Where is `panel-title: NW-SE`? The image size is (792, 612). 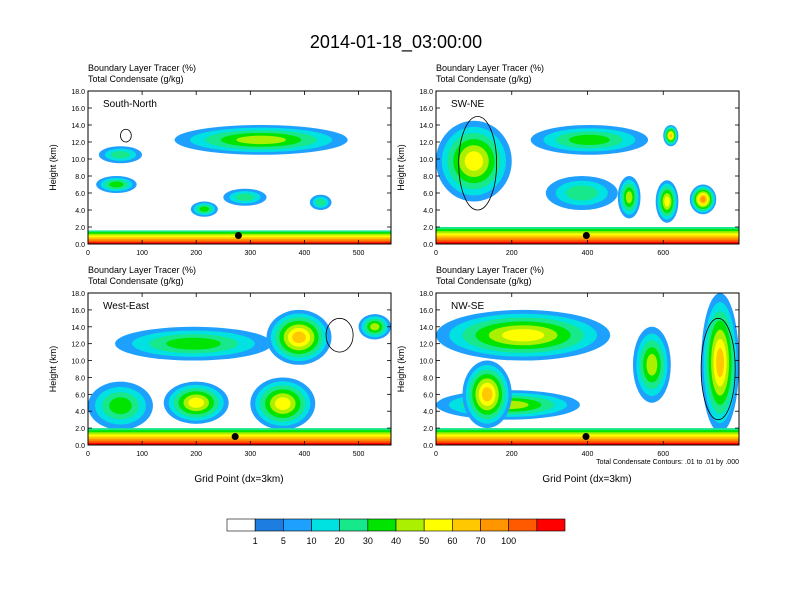 panel-title: NW-SE is located at coordinates (467, 306).